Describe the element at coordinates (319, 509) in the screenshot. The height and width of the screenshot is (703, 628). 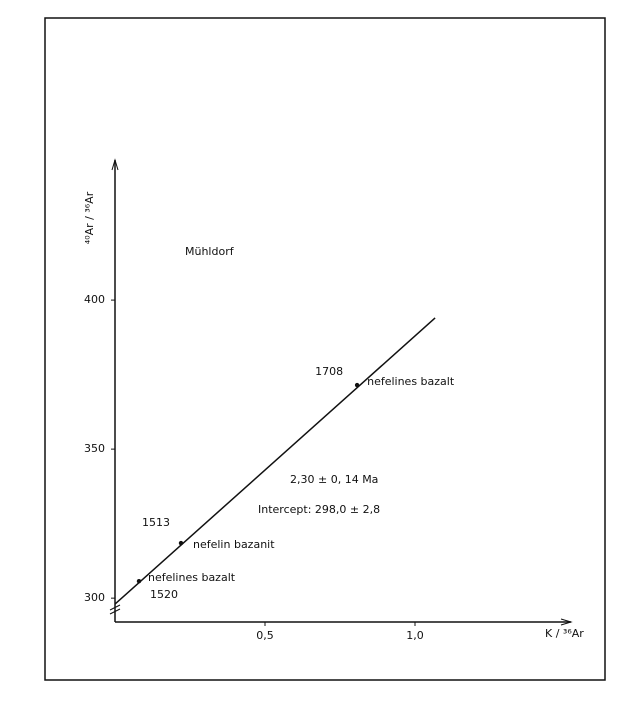
I see `intercept-annotation: Intercept: 298,0 ± 2,8` at that location.